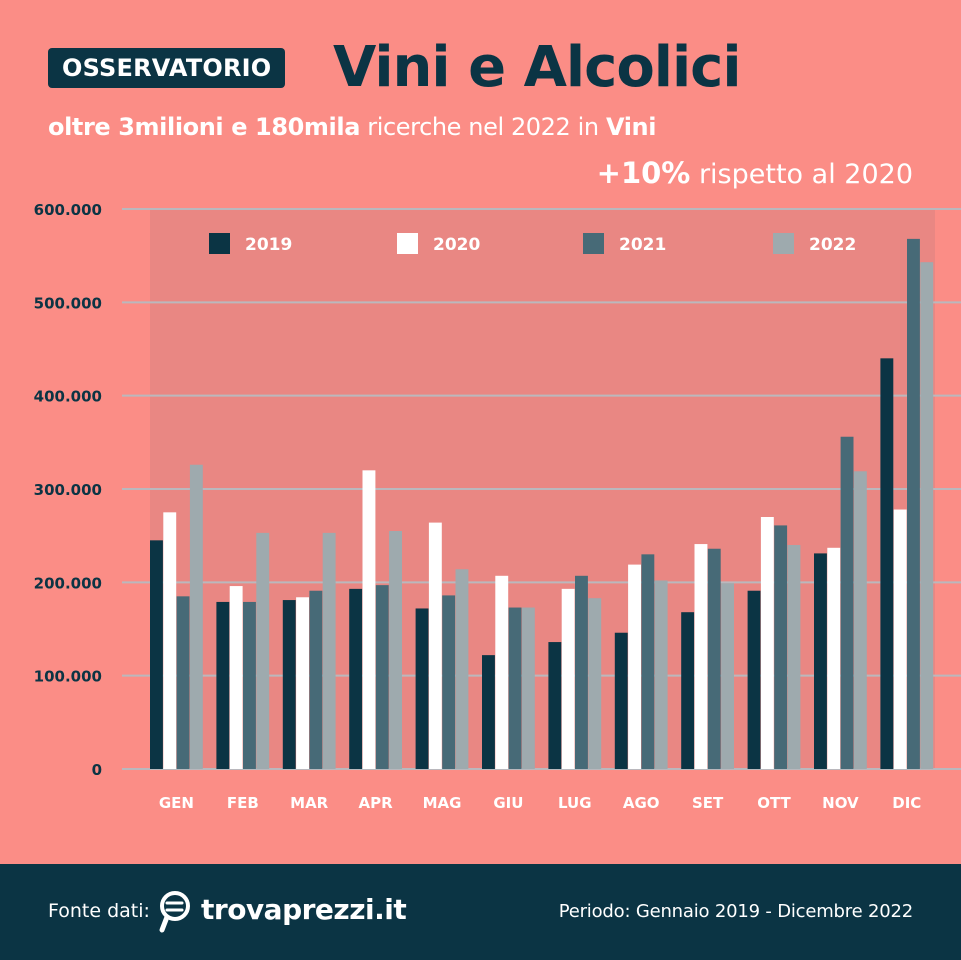  Describe the element at coordinates (176, 803) in the screenshot. I see `x-tick-label: GEN` at that location.